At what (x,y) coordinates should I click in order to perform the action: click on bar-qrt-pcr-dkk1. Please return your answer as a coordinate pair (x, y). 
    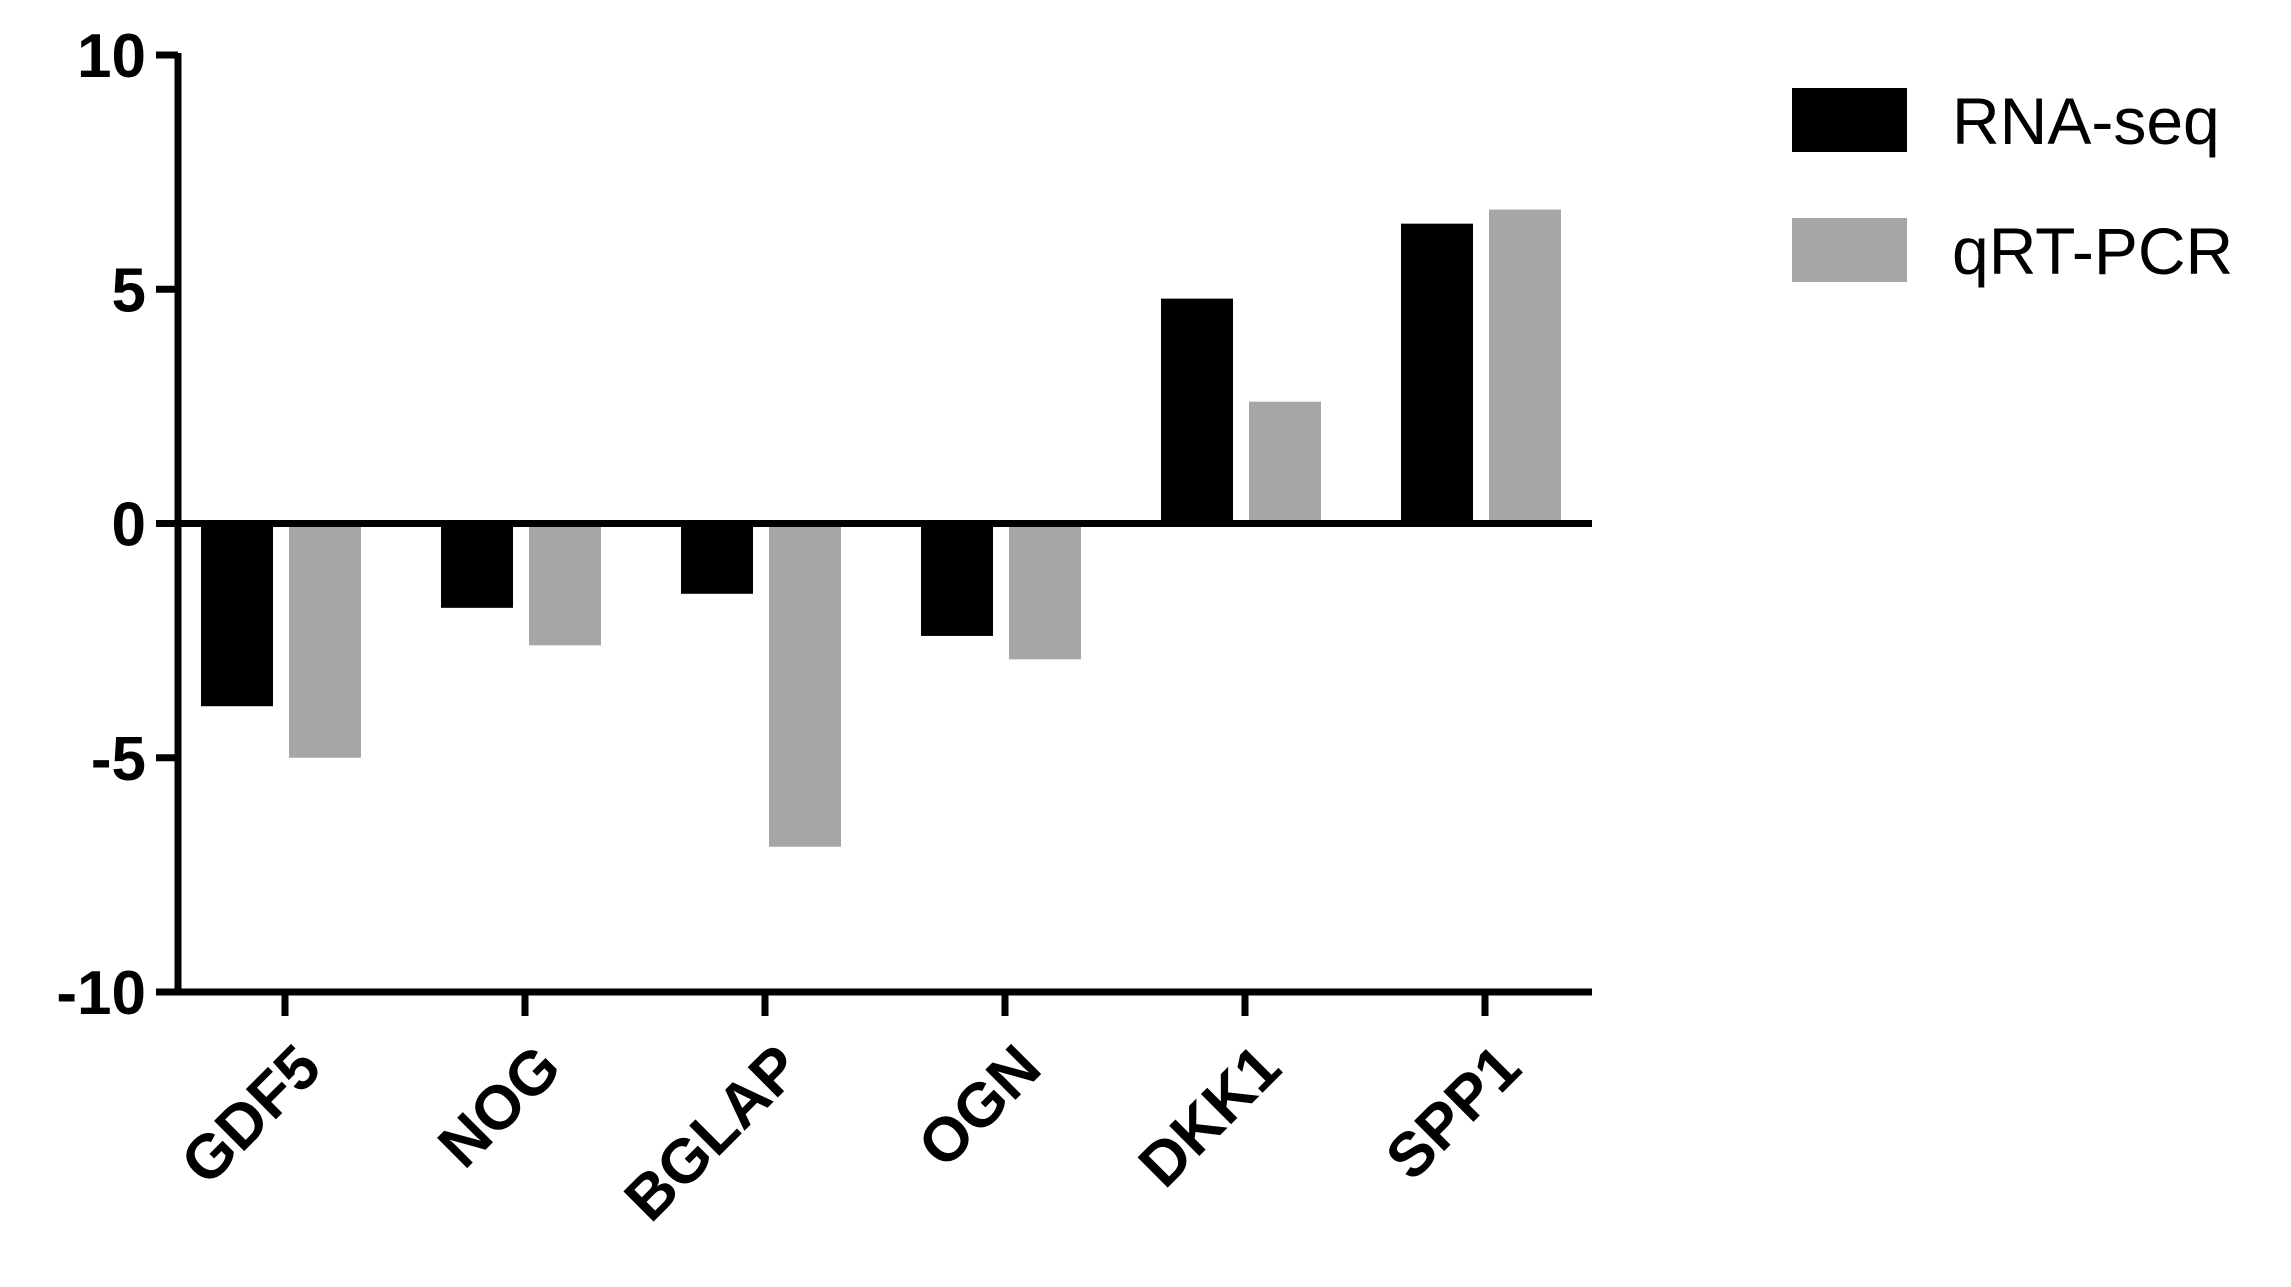
    Looking at the image, I should click on (1285, 462).